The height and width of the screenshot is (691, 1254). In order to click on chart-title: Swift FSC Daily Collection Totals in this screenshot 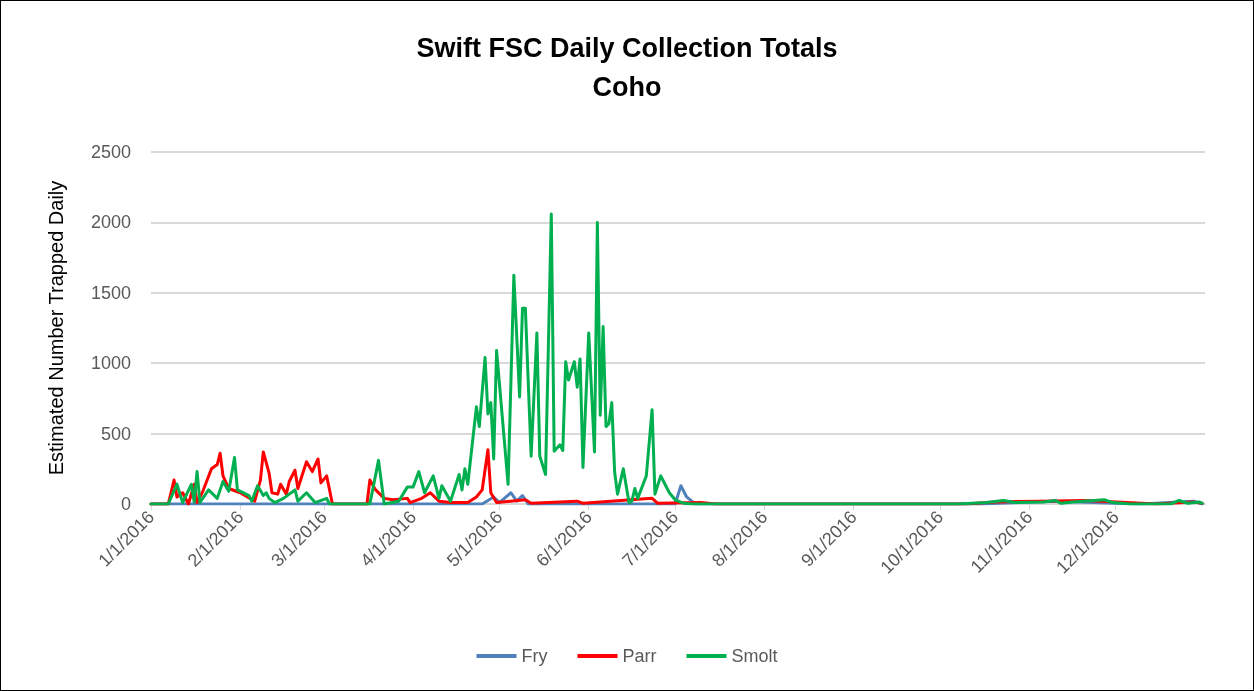, I will do `click(627, 47)`.